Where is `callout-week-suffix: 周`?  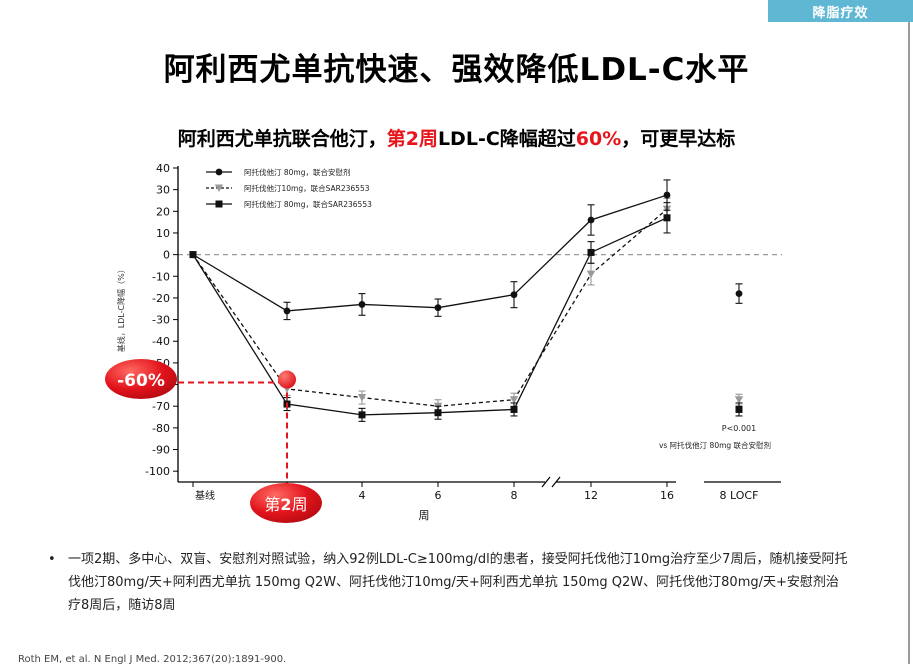
callout-week-suffix: 周 is located at coordinates (300, 504).